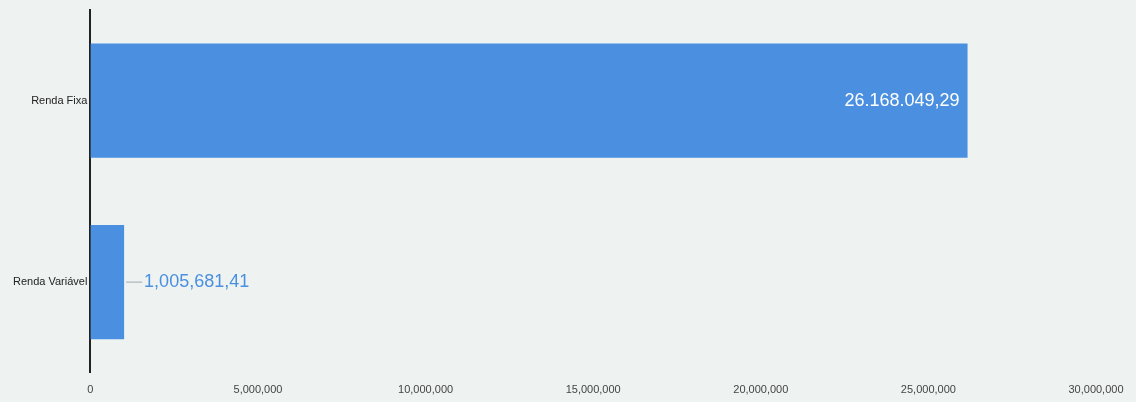 The width and height of the screenshot is (1136, 402). Describe the element at coordinates (593, 389) in the screenshot. I see `x-tick-label: 15,000,000` at that location.